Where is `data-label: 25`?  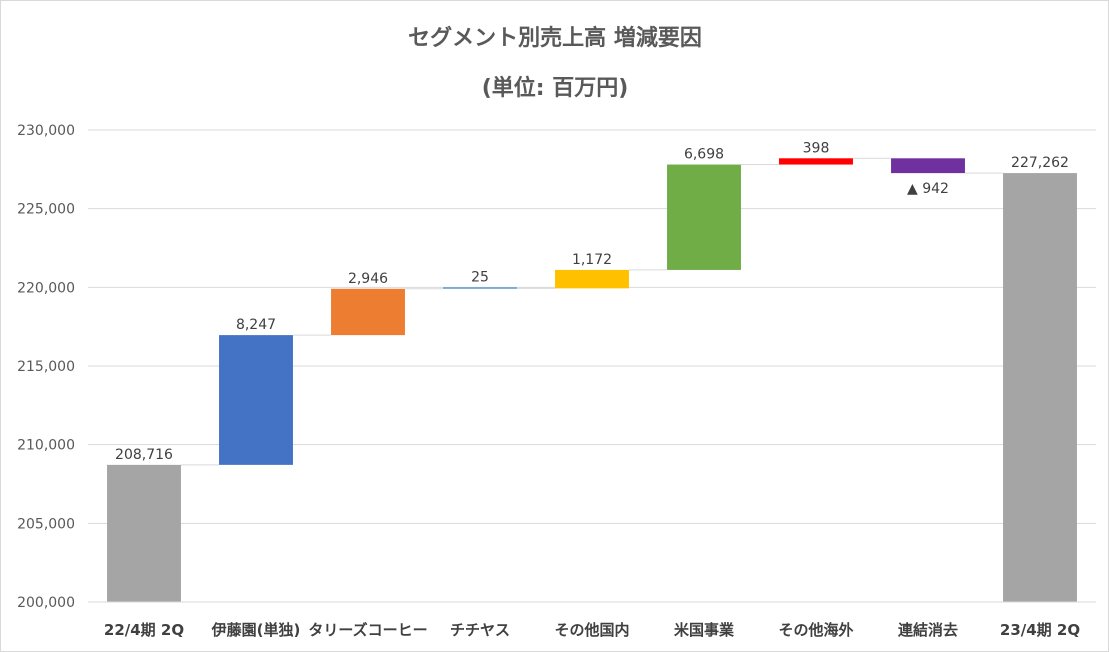
data-label: 25 is located at coordinates (480, 277).